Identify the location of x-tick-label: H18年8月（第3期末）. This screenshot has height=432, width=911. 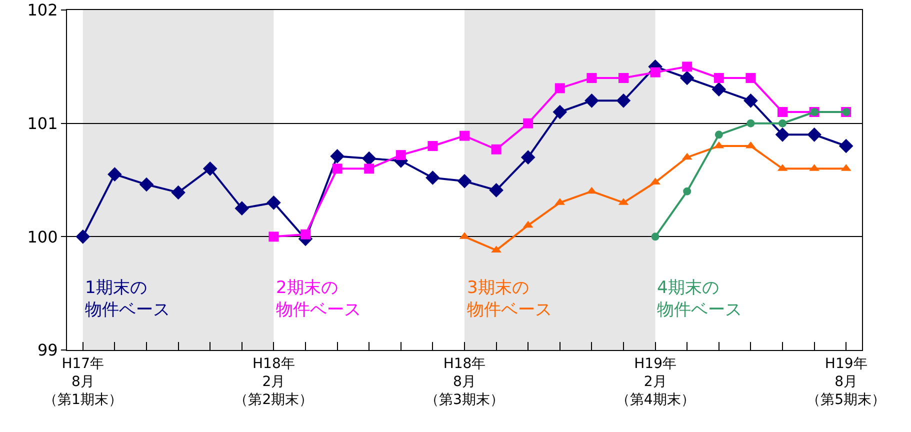
(464, 382).